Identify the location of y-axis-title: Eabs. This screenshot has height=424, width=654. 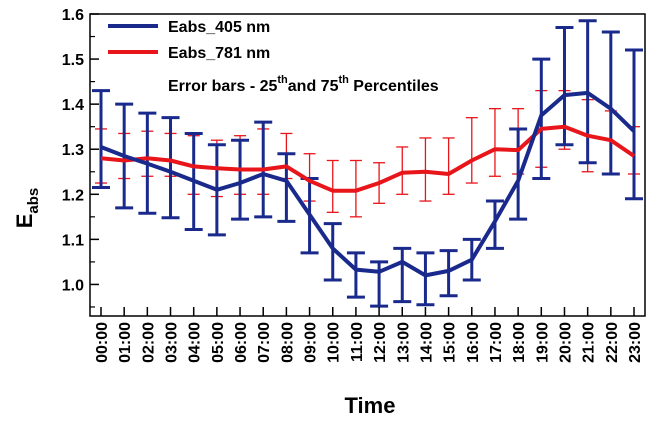
(27, 208).